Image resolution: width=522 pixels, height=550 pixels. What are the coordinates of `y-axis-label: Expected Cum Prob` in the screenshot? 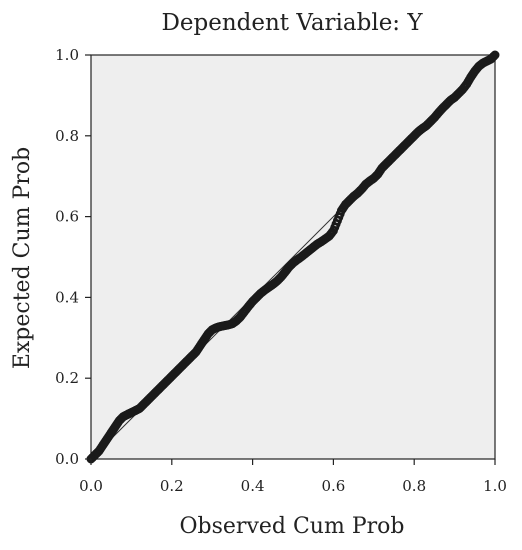 It's located at (22, 258).